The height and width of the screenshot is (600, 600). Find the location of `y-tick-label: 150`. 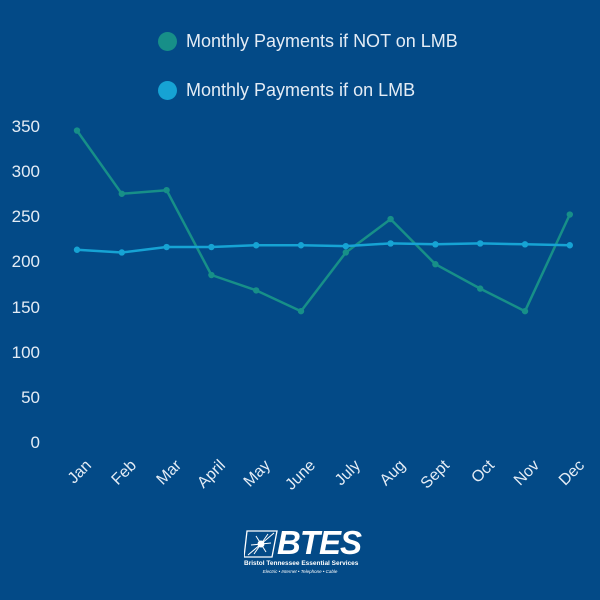

y-tick-label: 150 is located at coordinates (25, 307).